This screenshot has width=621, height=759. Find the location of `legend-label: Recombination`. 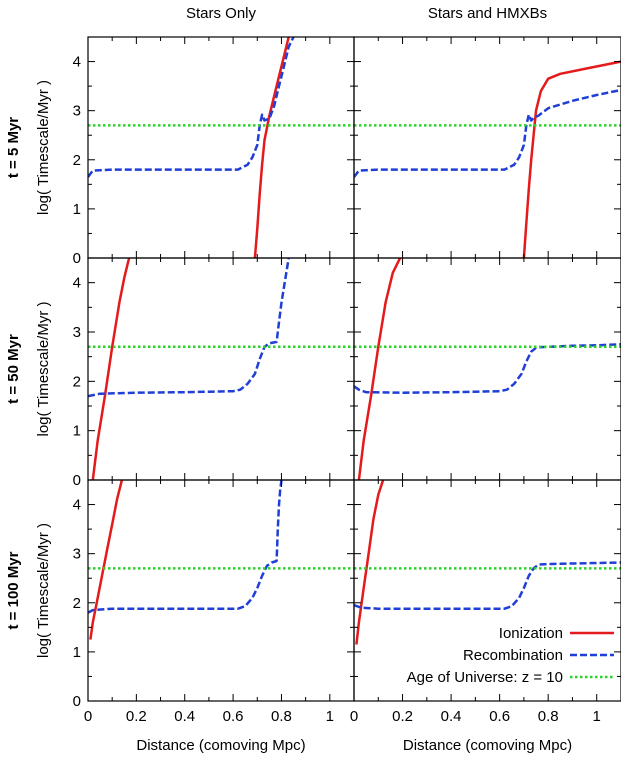

legend-label: Recombination is located at coordinates (513, 655).